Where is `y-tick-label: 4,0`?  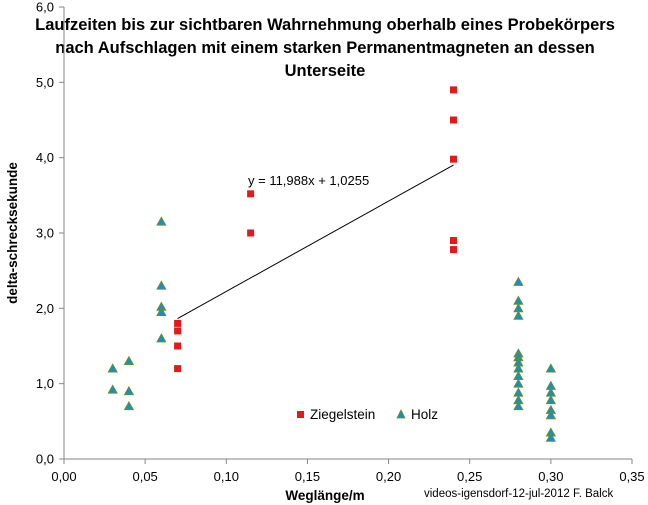 y-tick-label: 4,0 is located at coordinates (45, 157).